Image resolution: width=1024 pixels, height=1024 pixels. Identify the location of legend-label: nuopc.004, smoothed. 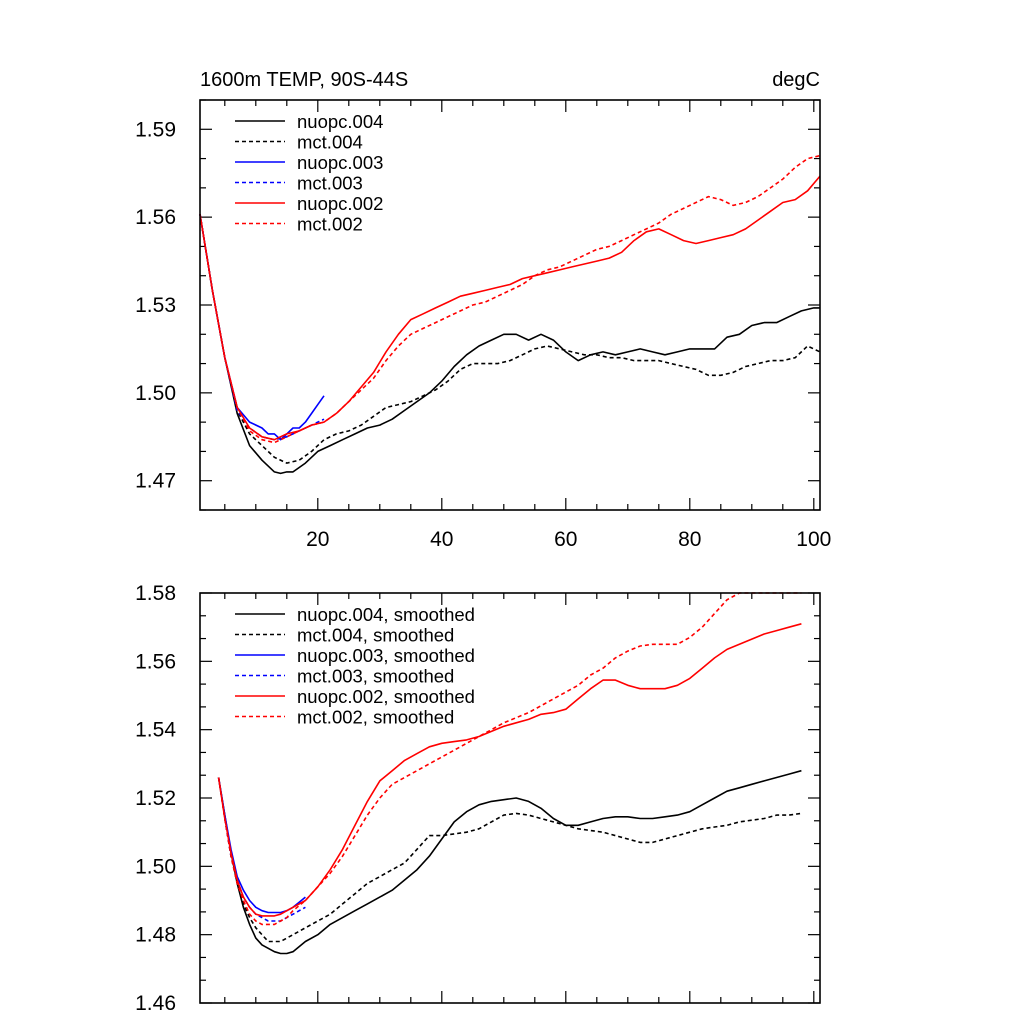
(386, 614).